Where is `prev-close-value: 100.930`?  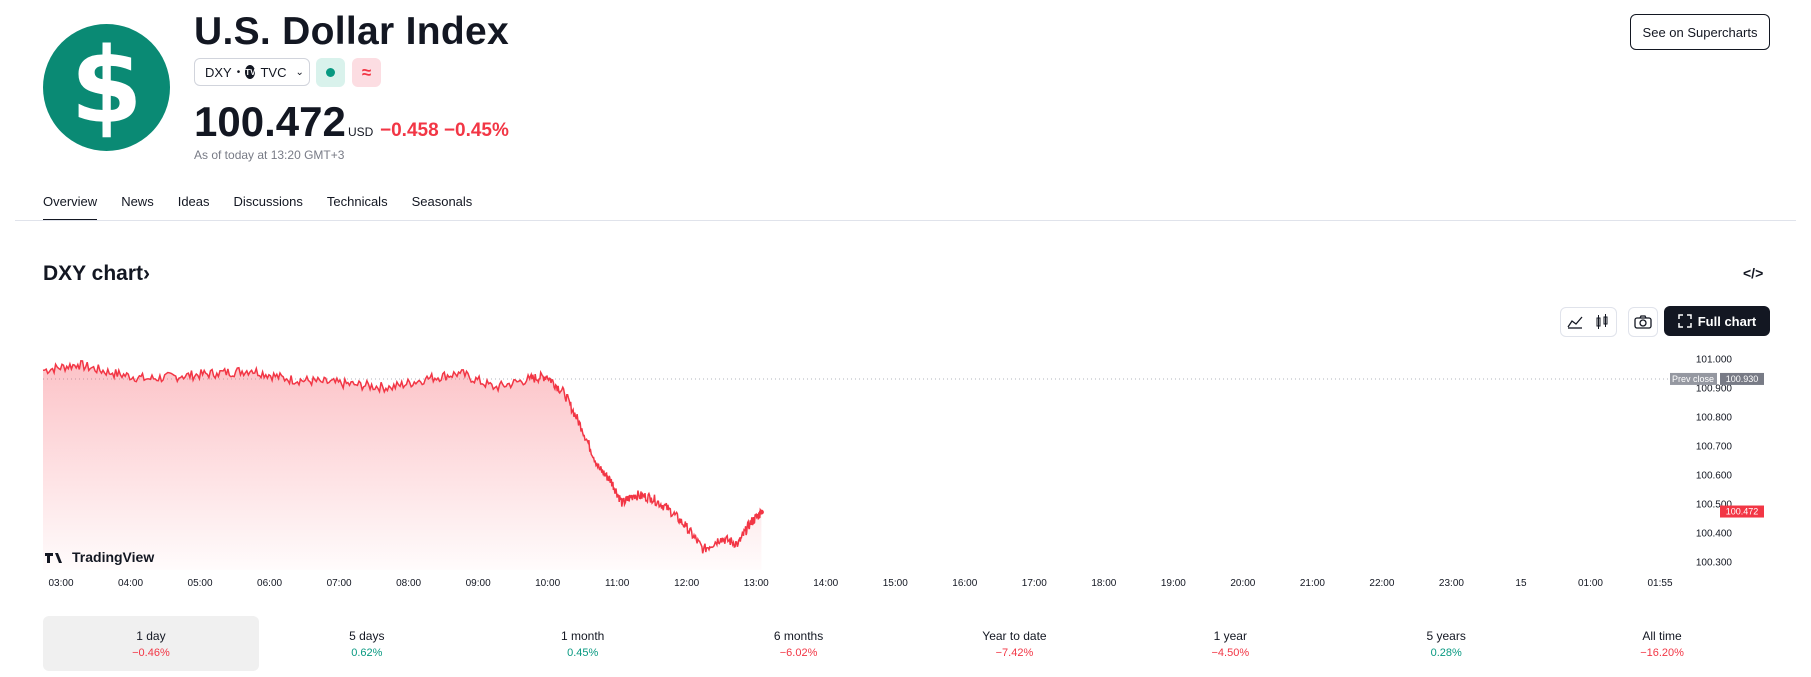 prev-close-value: 100.930 is located at coordinates (1742, 379).